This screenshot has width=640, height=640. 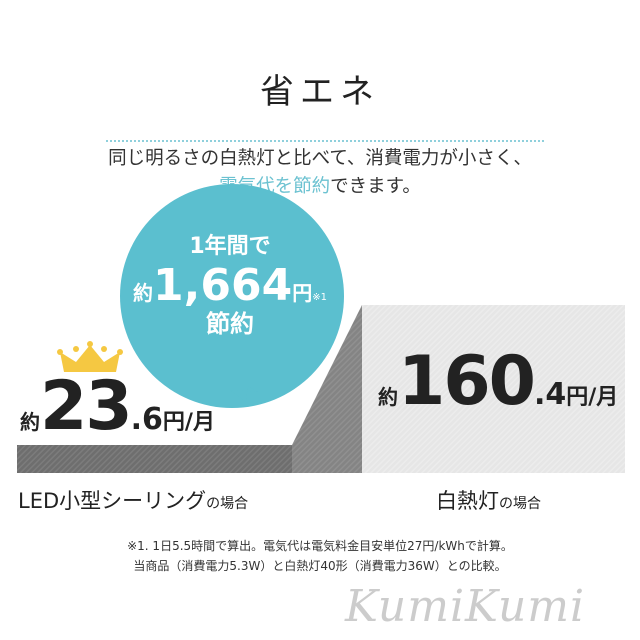 I want to click on inc-integer: 160, so click(x=467, y=381).